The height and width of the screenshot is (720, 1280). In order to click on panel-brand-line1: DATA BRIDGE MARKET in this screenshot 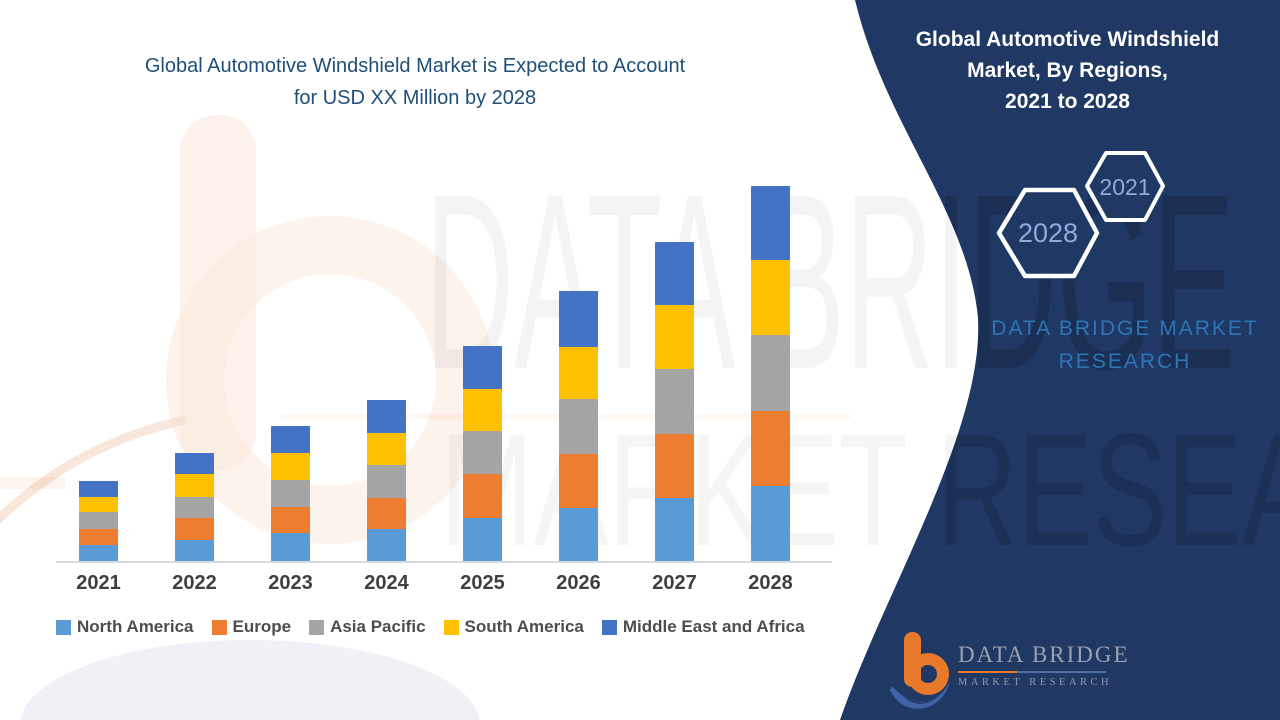, I will do `click(1125, 328)`.